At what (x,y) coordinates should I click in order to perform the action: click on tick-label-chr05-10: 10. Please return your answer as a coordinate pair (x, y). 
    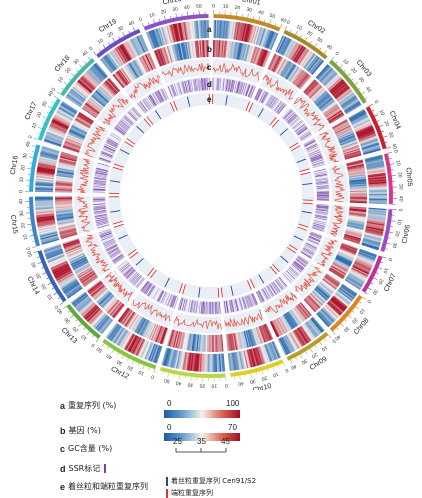
    Looking at the image, I should click on (397, 163).